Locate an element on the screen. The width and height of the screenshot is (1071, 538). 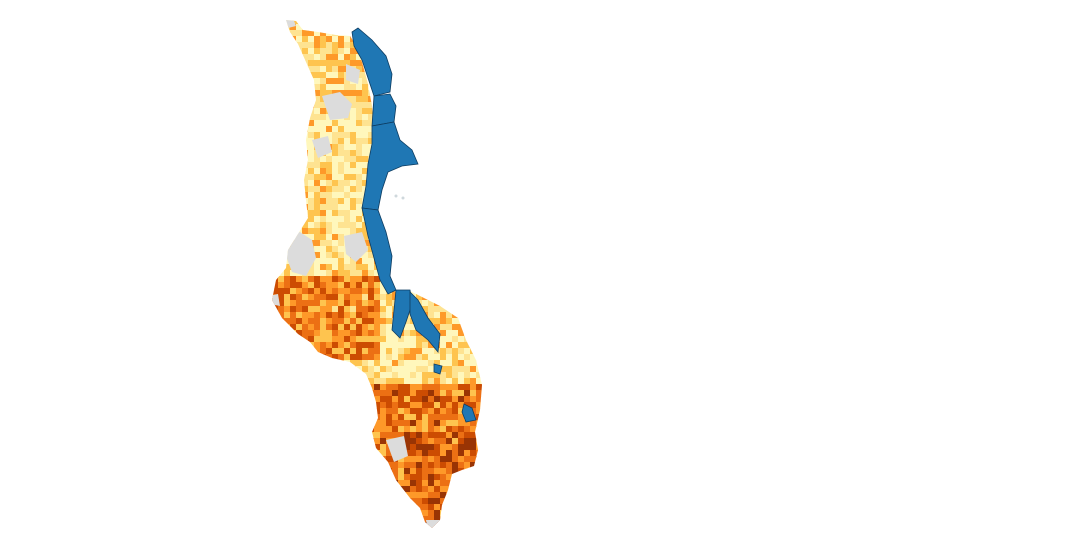
lake-segment is located at coordinates (438, 369).